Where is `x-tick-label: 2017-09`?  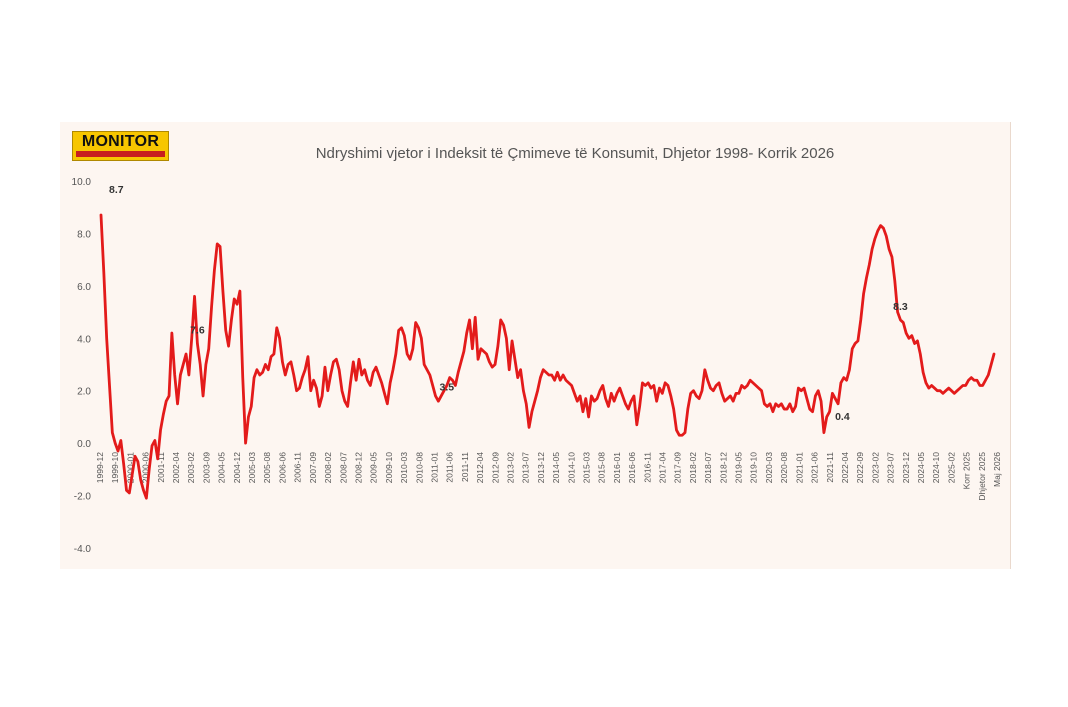 x-tick-label: 2017-09 is located at coordinates (678, 467).